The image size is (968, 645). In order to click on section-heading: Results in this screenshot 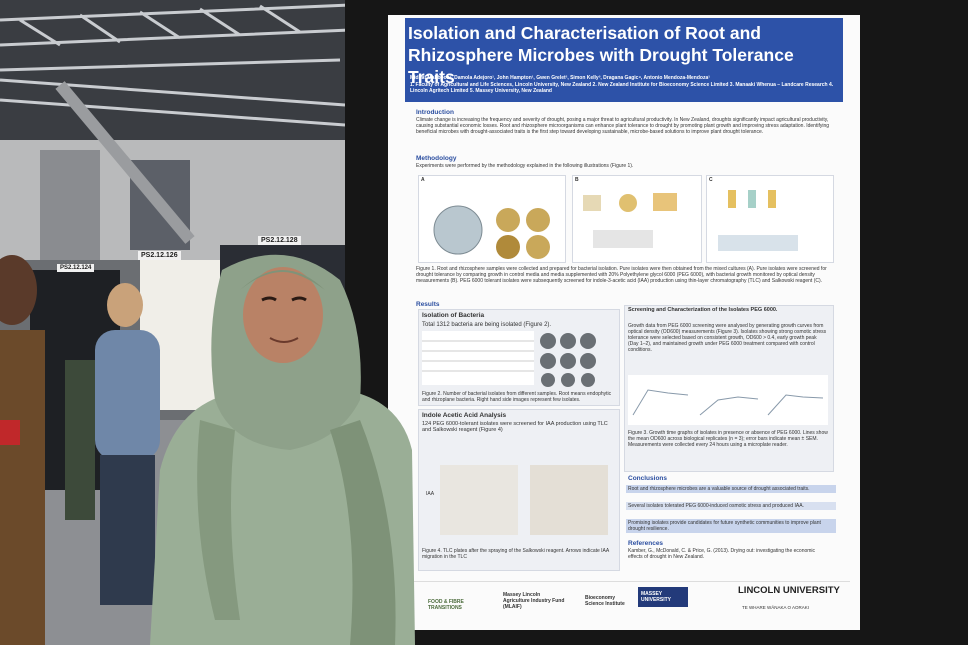, I will do `click(428, 304)`.